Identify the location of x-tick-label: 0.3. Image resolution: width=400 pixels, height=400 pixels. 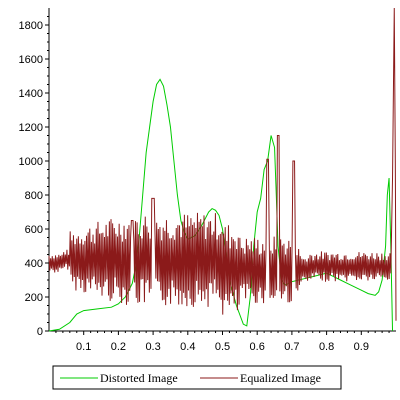
(152, 347).